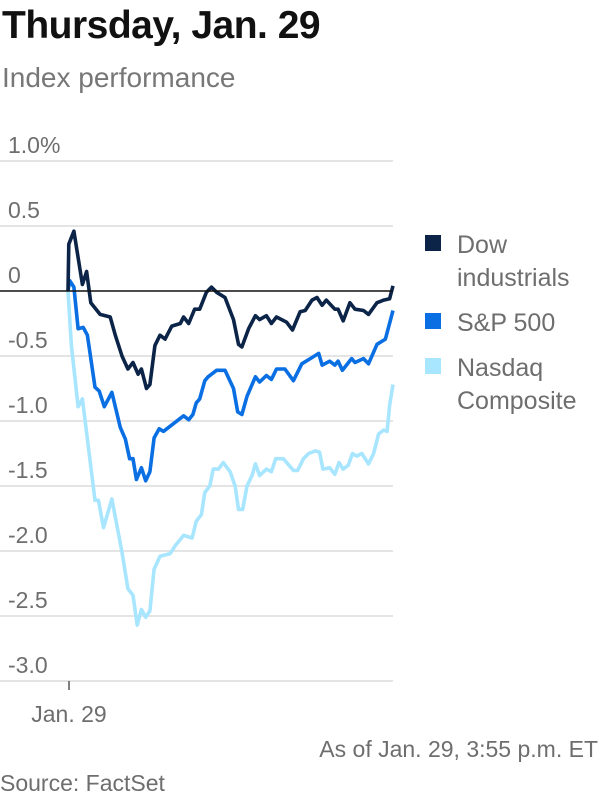 This screenshot has width=600, height=800. What do you see at coordinates (28, 665) in the screenshot?
I see `y-tick-label: -3.0` at bounding box center [28, 665].